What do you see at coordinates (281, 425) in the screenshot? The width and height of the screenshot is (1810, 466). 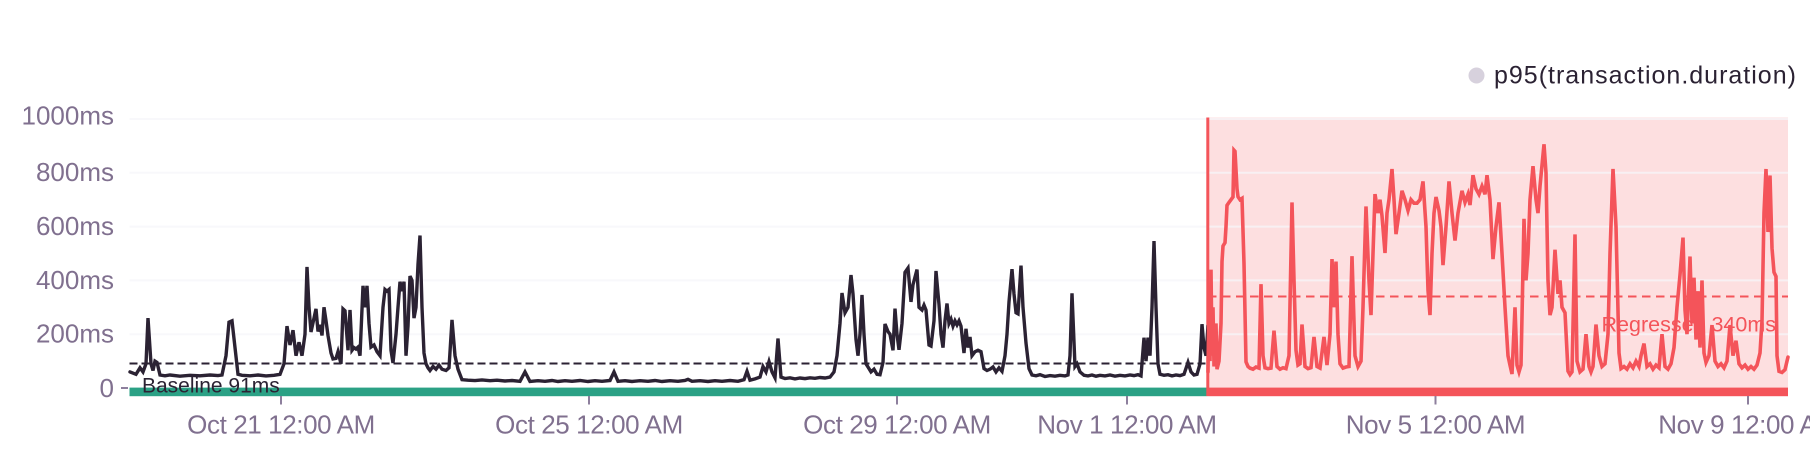 I see `svg-text: Oct 21 12:00 AM` at bounding box center [281, 425].